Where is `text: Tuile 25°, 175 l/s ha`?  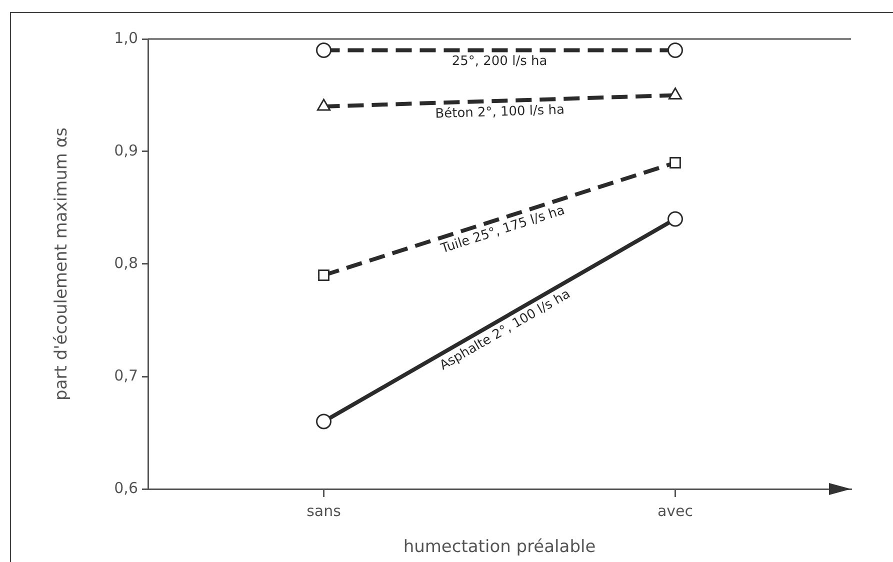
text: Tuile 25°, 175 l/s ha is located at coordinates (502, 230).